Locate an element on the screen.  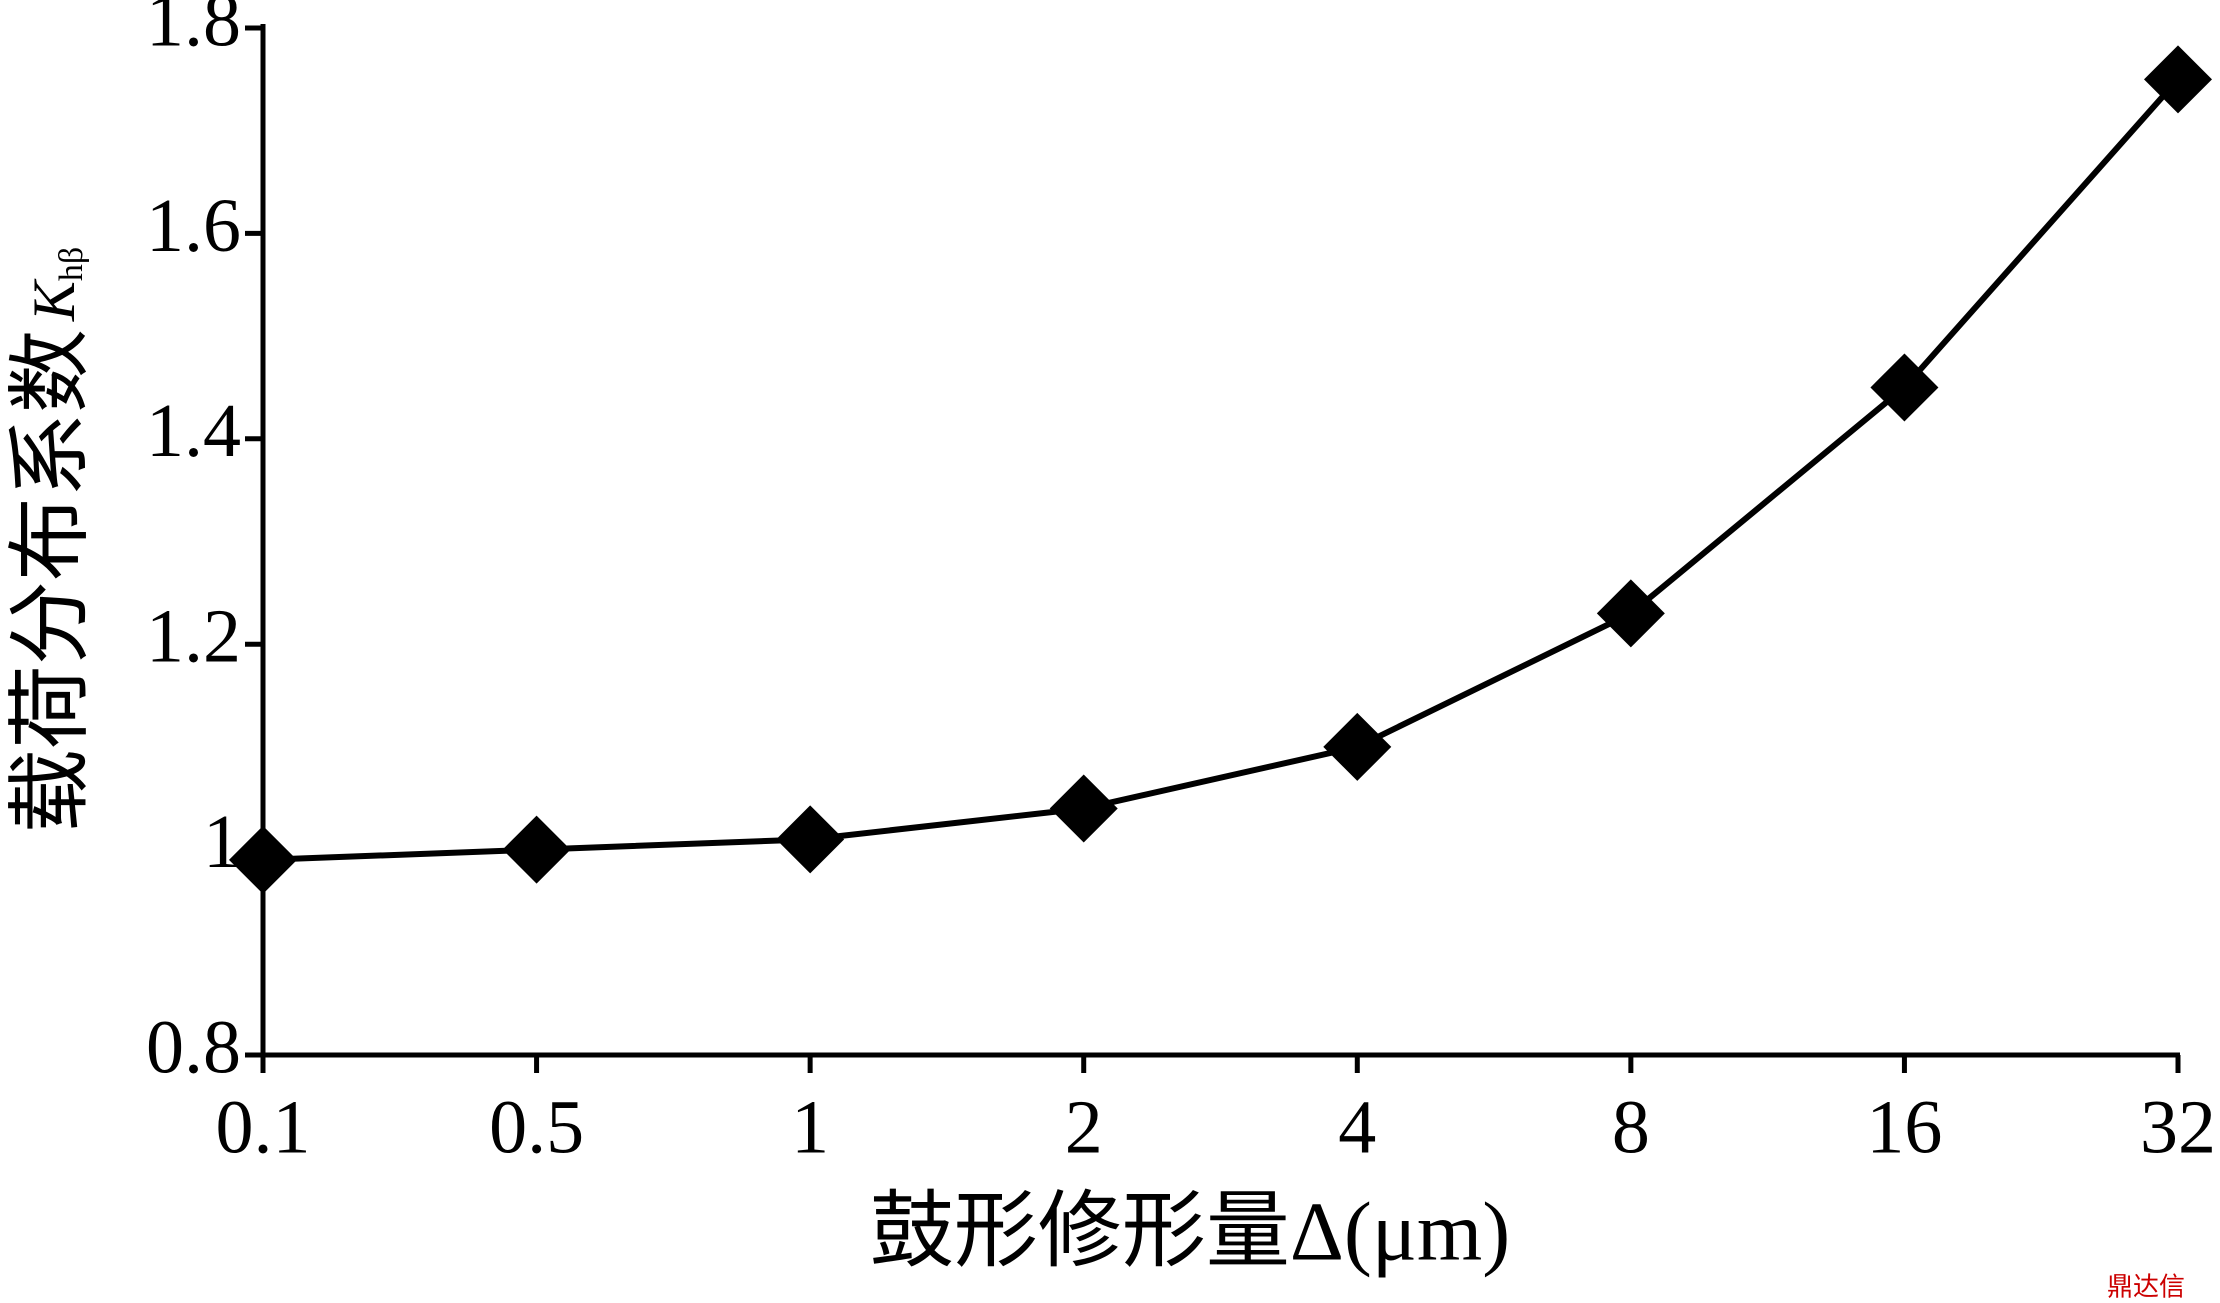
y-tick-label: 1.4 is located at coordinates (193, 431).